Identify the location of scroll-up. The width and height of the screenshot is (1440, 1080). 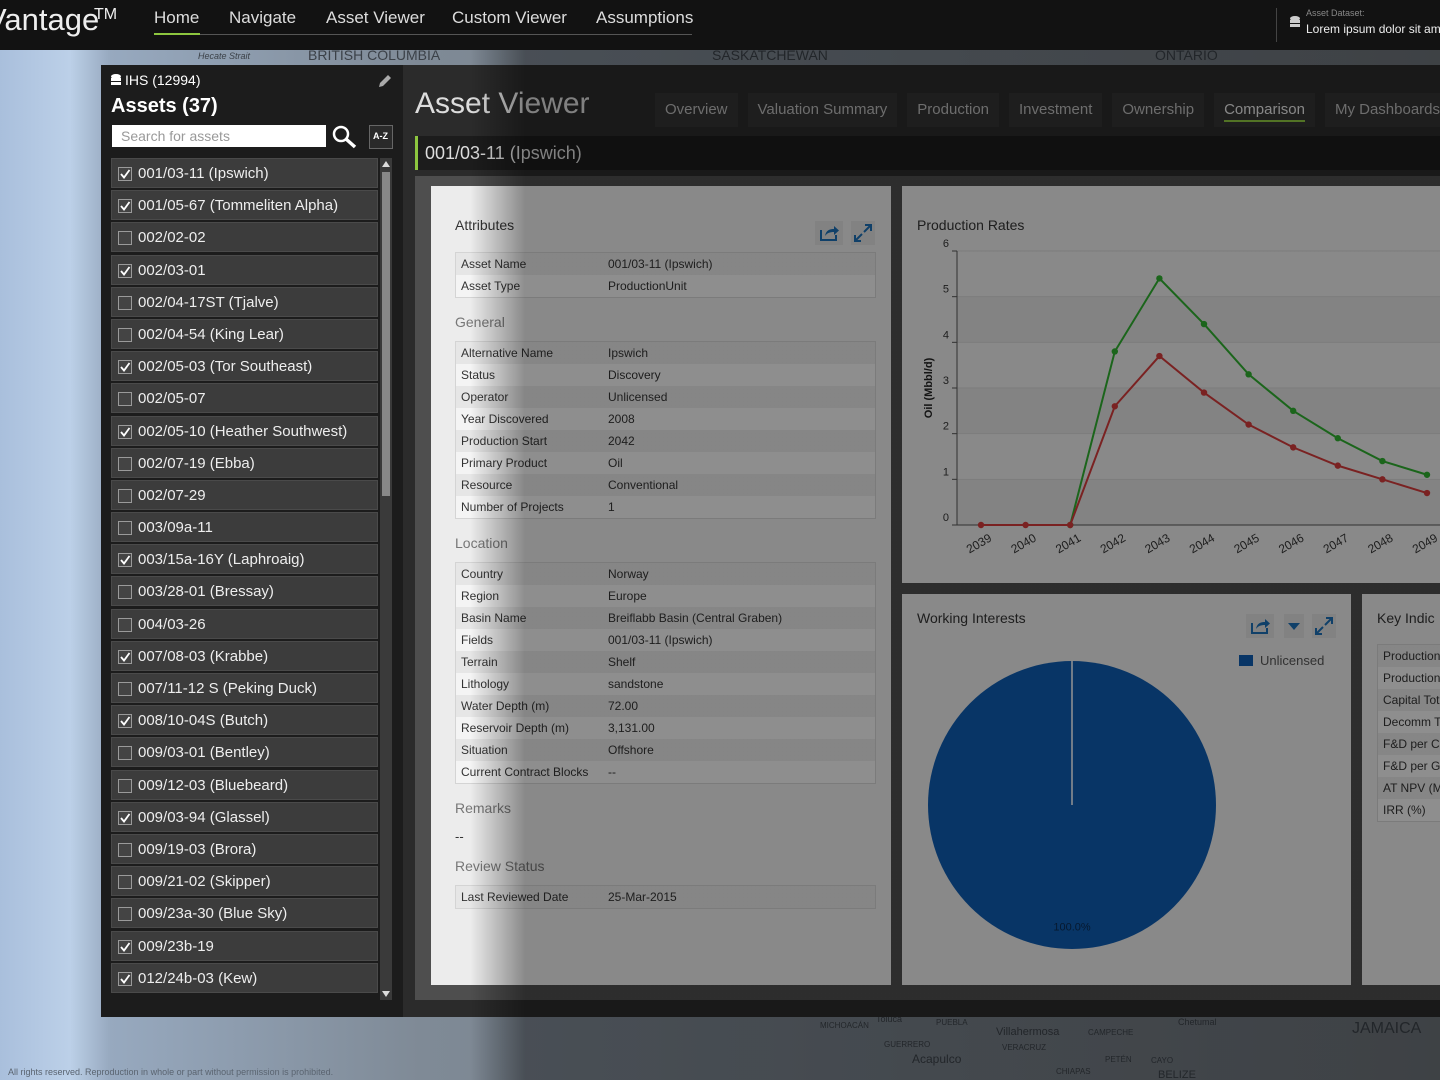
(386, 164).